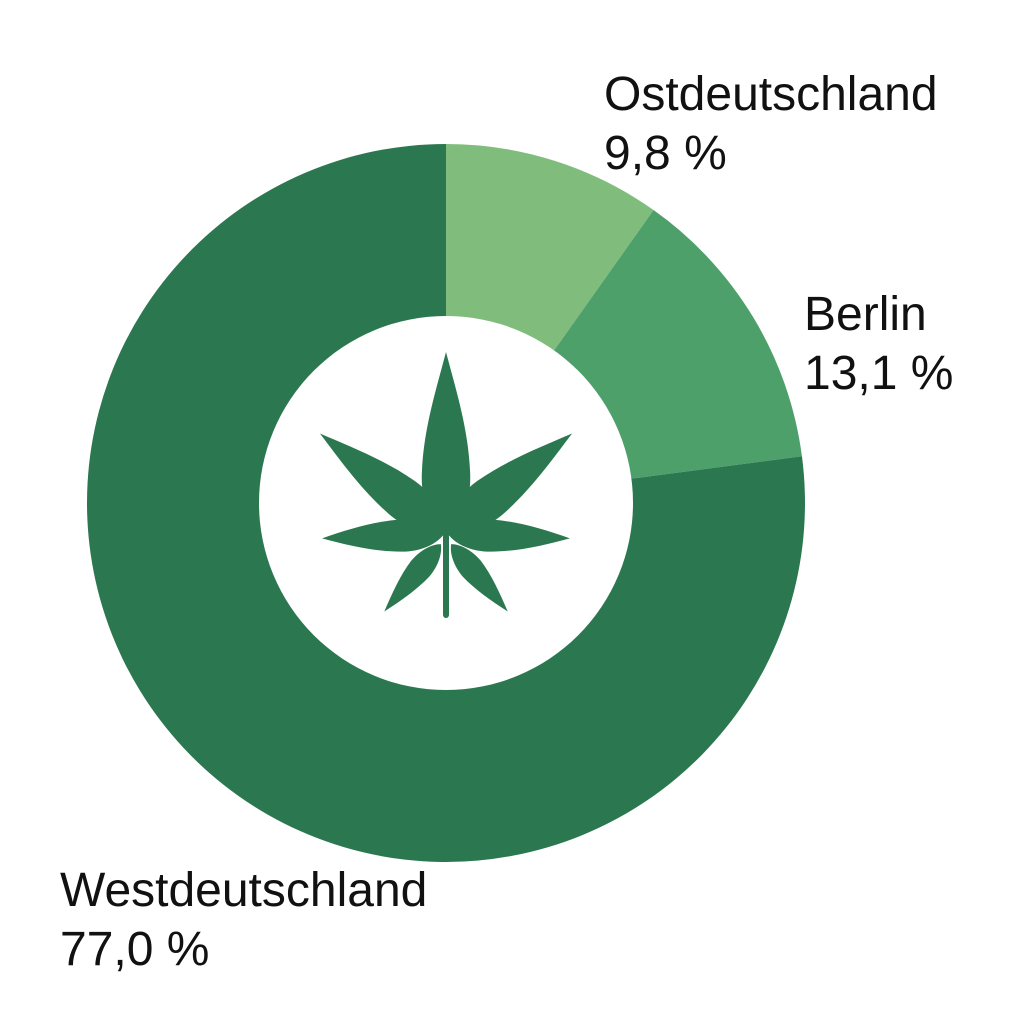 Image resolution: width=1024 pixels, height=1024 pixels. I want to click on slice-name-ostdeutschland: Ostdeutschland, so click(771, 94).